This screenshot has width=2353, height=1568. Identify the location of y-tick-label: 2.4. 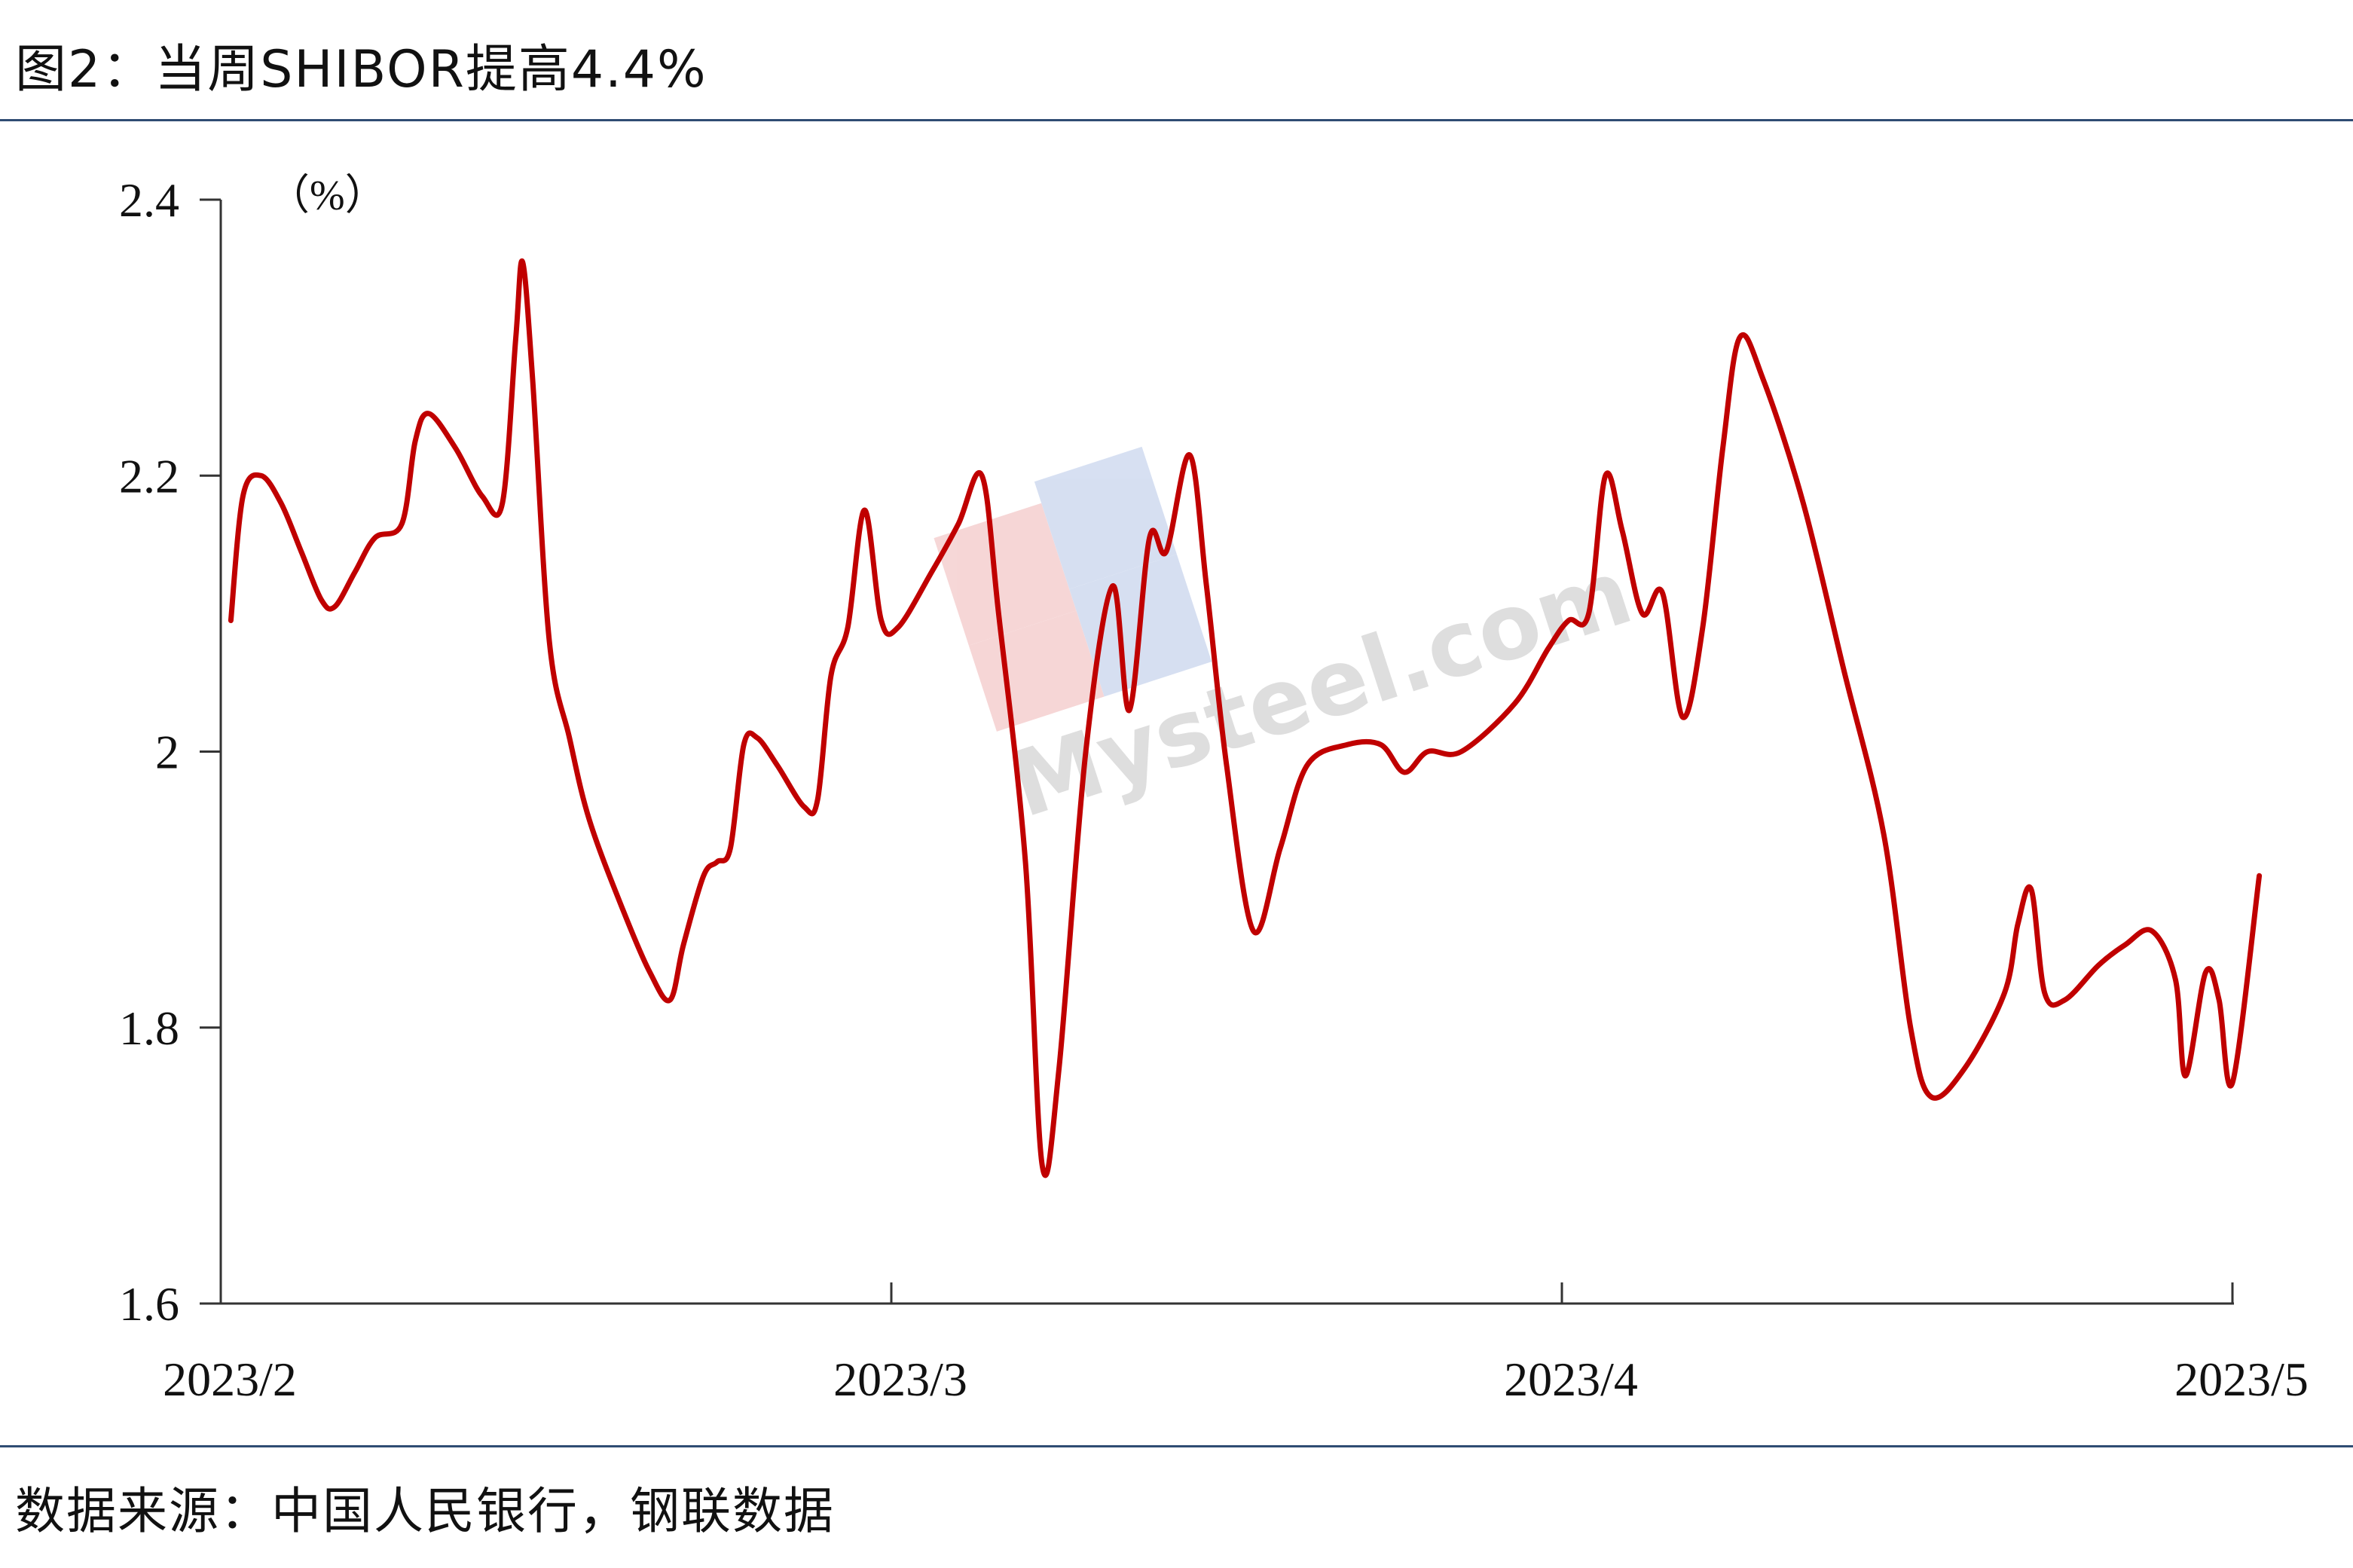
(149, 200).